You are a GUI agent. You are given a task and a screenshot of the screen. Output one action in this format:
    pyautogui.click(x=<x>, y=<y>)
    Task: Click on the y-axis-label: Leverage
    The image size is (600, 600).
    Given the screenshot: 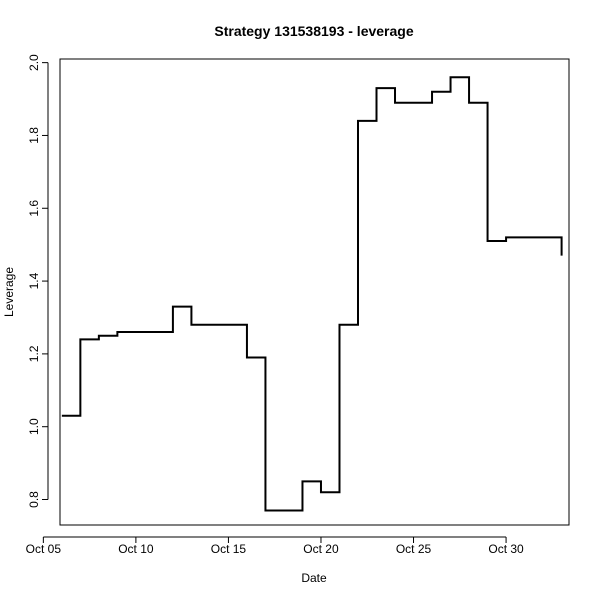 What is the action you would take?
    pyautogui.click(x=9, y=292)
    